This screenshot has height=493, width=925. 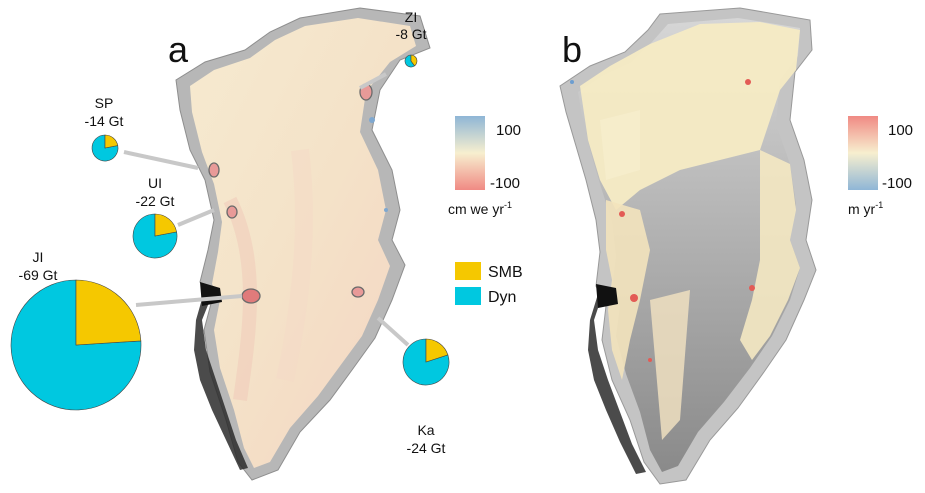 I want to click on pie-slice-smb-SP, so click(x=111, y=141).